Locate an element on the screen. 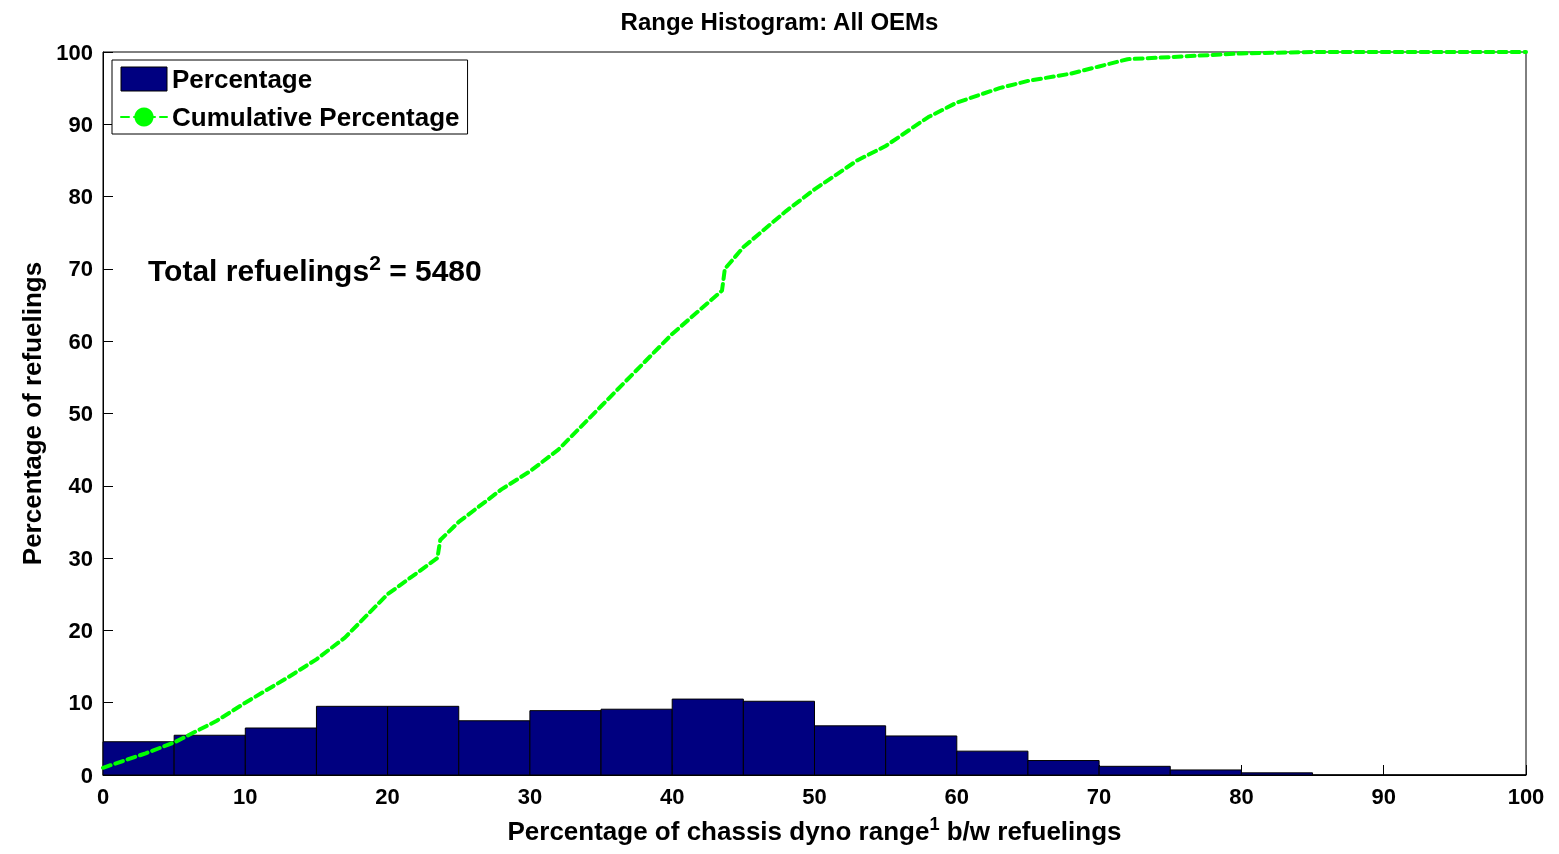 The height and width of the screenshot is (854, 1559). x-tick-label: 70 is located at coordinates (1099, 796).